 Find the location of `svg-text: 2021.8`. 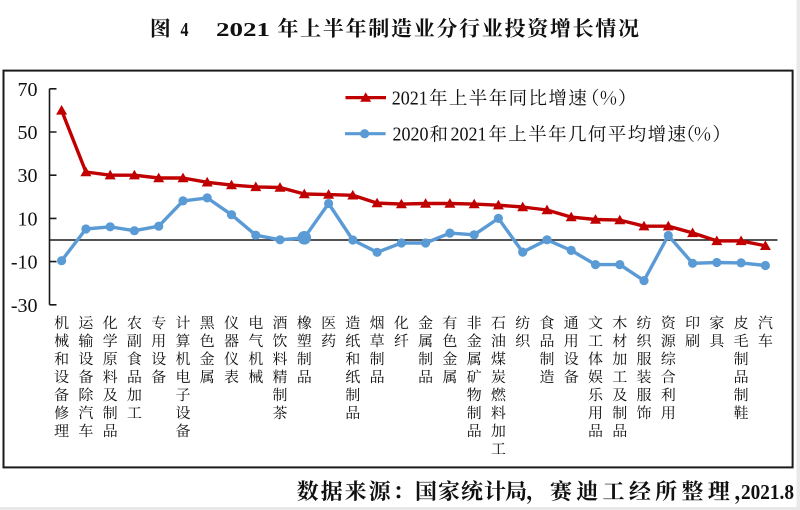

svg-text: 2021.8 is located at coordinates (767, 492).